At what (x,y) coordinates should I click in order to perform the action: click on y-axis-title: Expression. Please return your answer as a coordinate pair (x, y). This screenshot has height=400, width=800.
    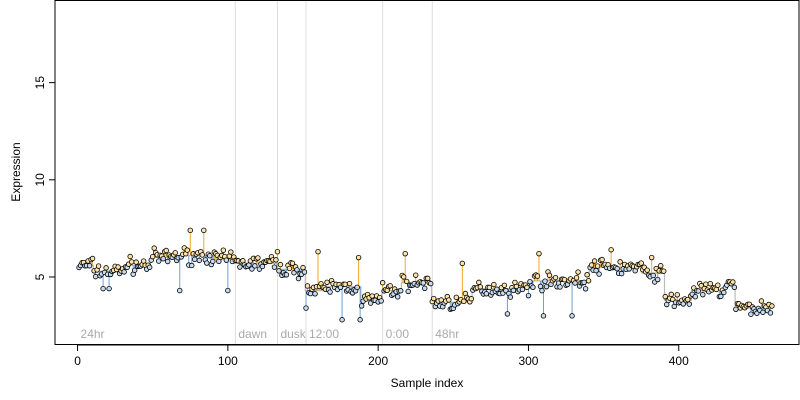
    Looking at the image, I should click on (16, 171).